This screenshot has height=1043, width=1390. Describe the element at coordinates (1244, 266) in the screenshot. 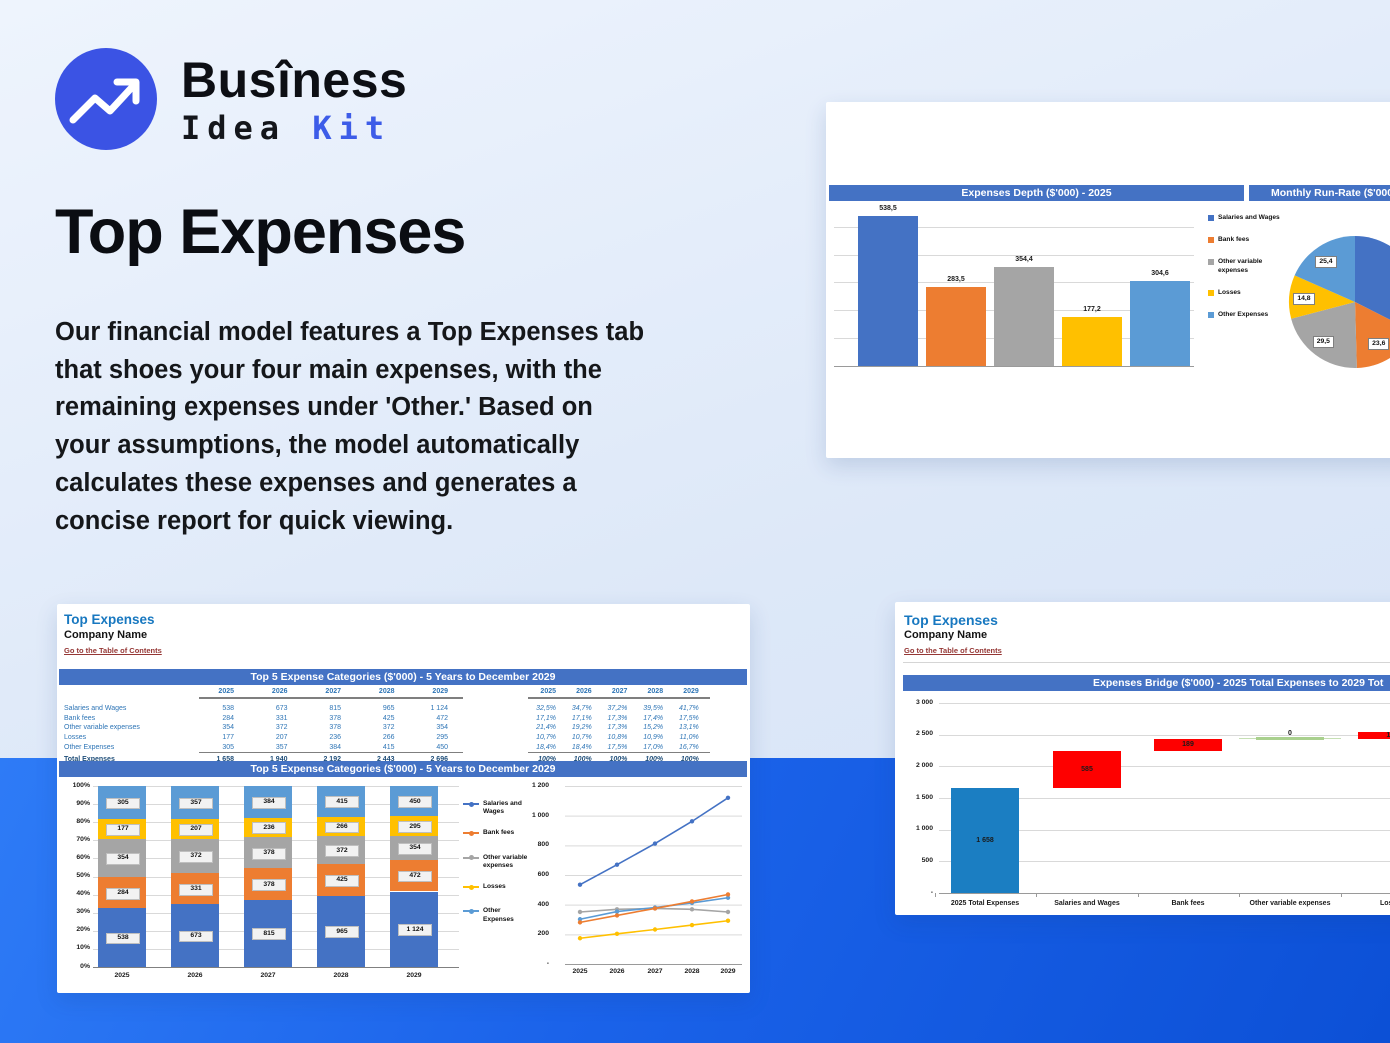

I see `legend-item: Other variable expenses` at that location.